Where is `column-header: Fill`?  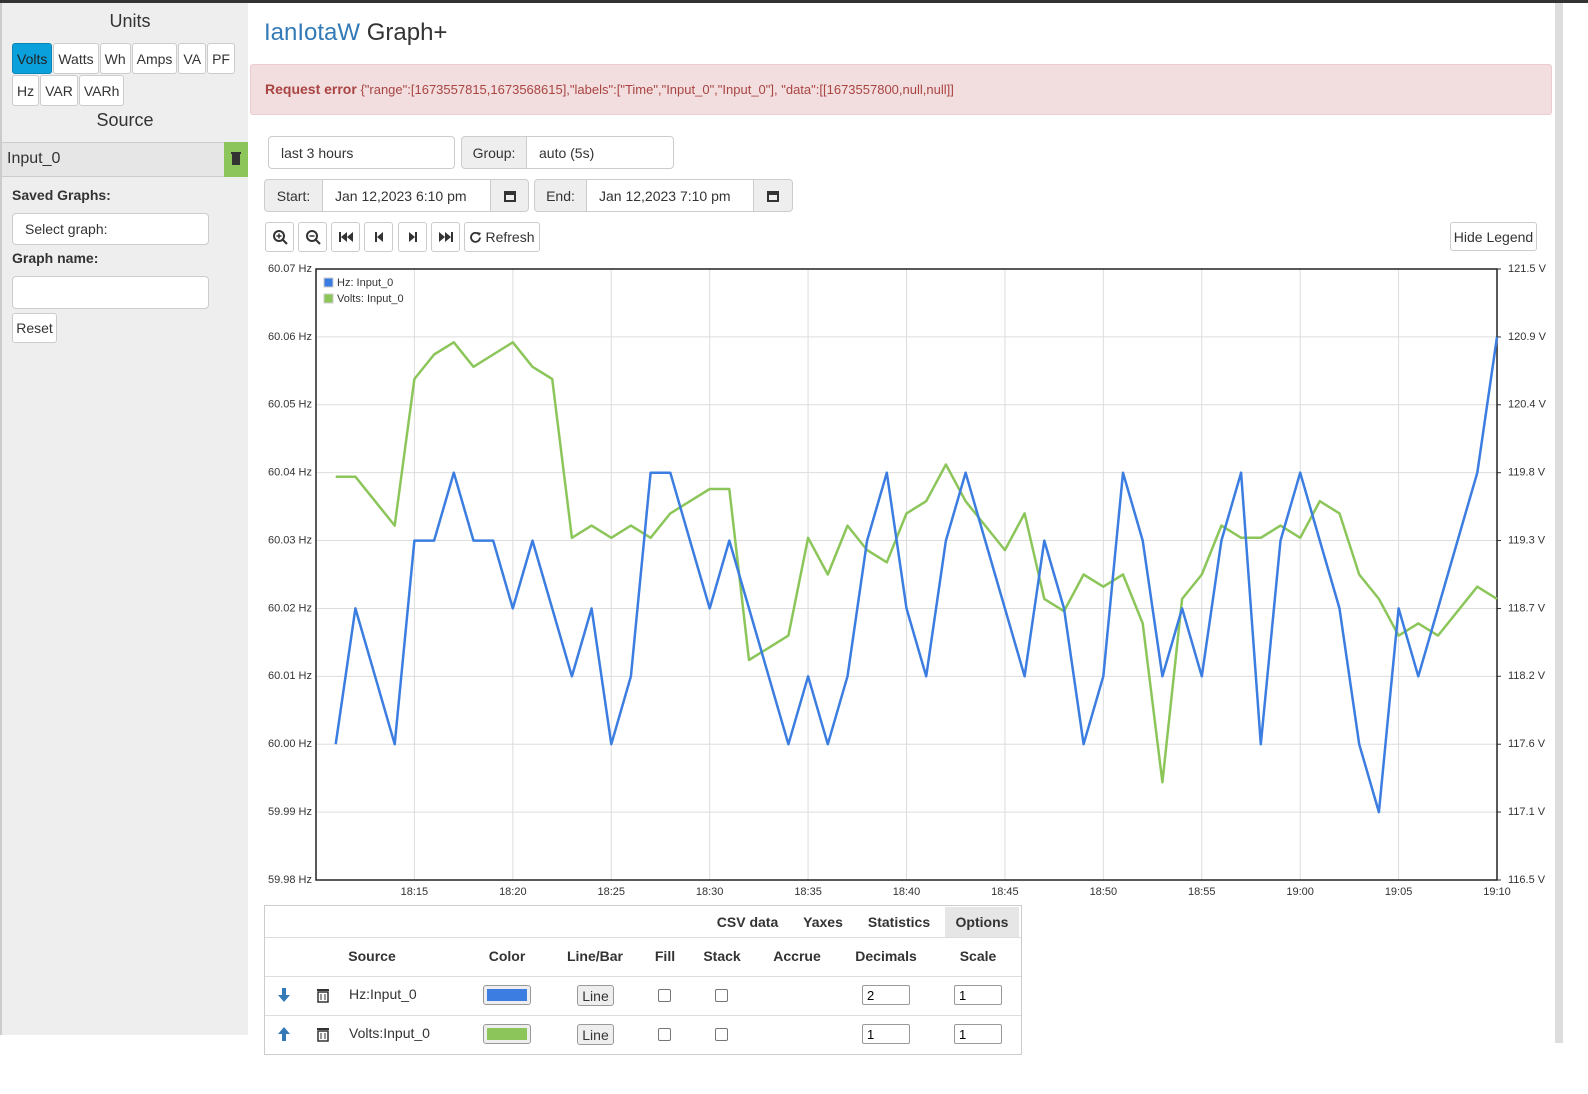 column-header: Fill is located at coordinates (665, 956).